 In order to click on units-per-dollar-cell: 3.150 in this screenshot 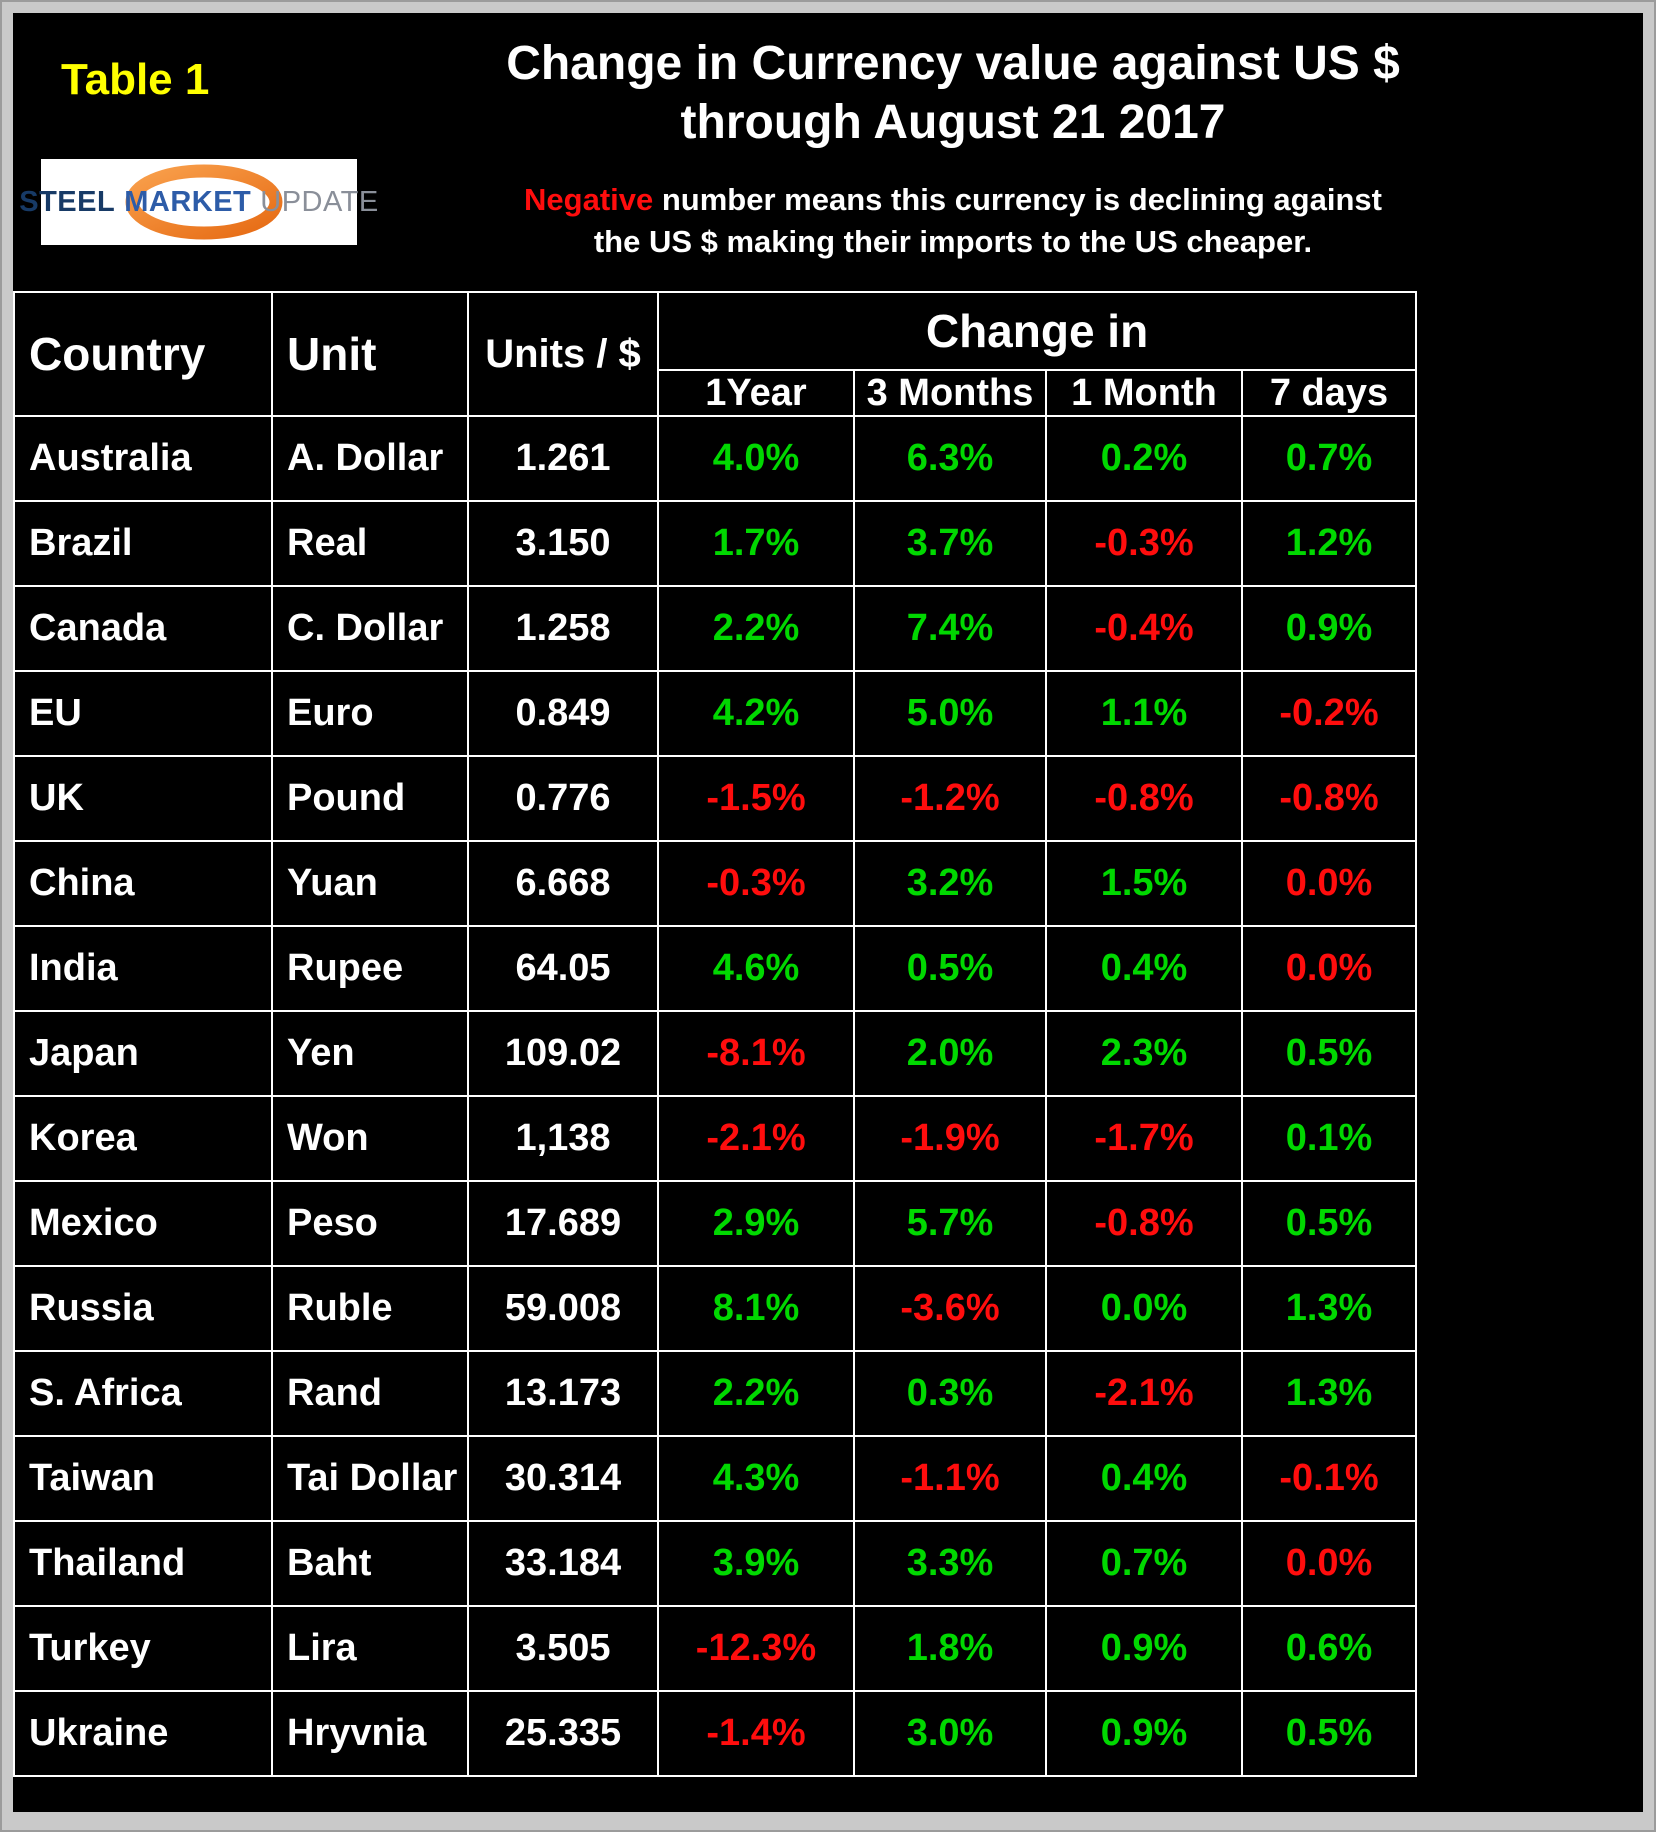, I will do `click(563, 543)`.